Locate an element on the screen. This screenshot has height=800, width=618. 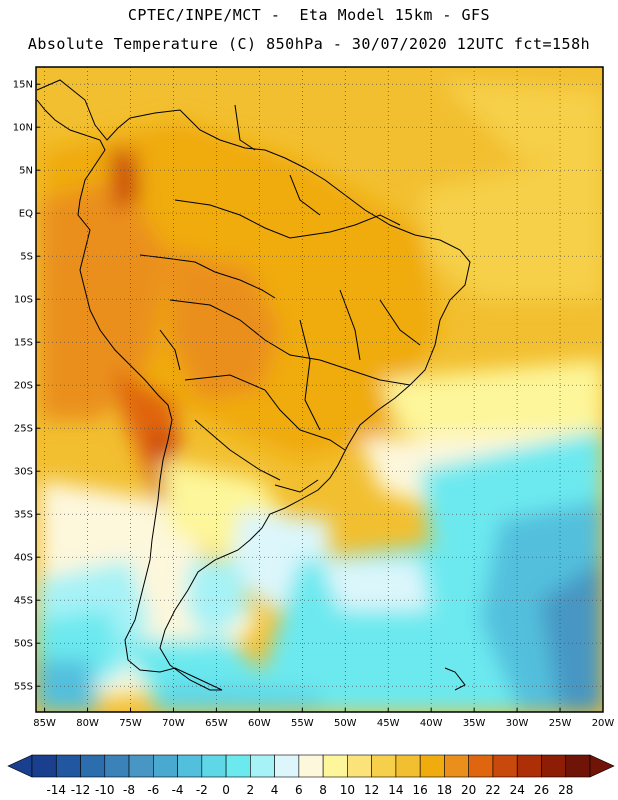
lat-tick-label: 35S is located at coordinates (23, 515).